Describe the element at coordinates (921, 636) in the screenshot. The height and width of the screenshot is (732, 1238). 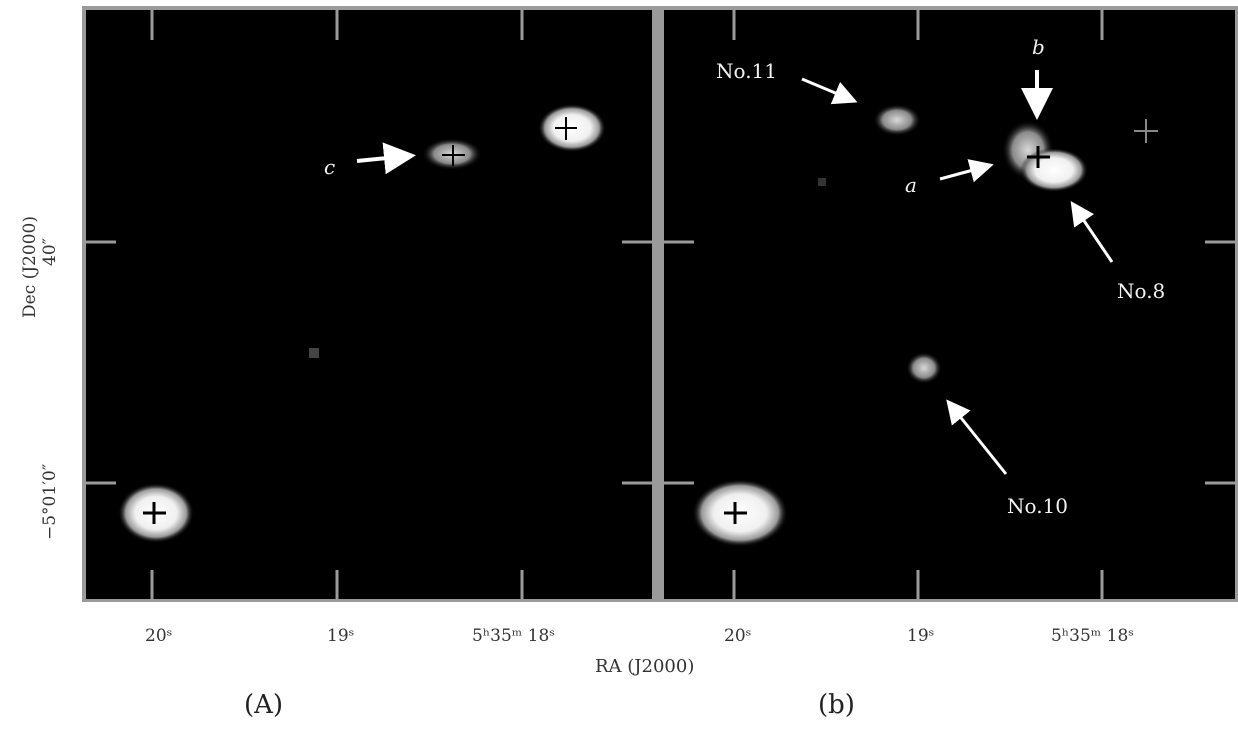
I see `x-tick-19s-b: 19ˢ` at that location.